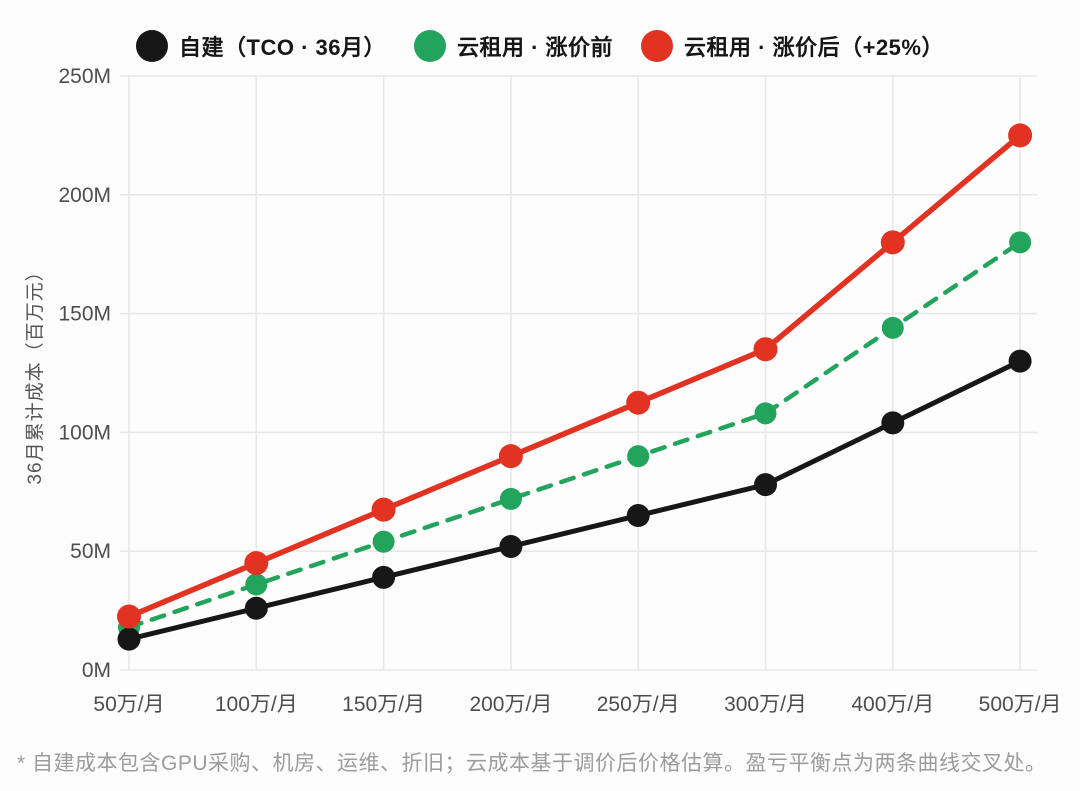 Image resolution: width=1080 pixels, height=791 pixels. I want to click on legend-item-cloud-after: 云租用 · 涨价后（+25%）, so click(792, 46).